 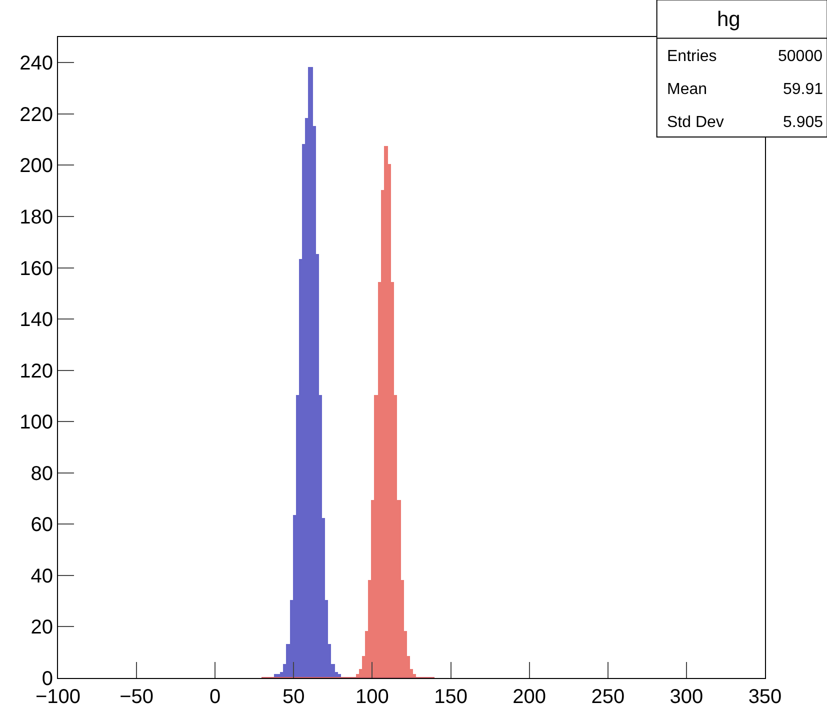 I want to click on y-tick-label: 180, so click(x=36, y=217).